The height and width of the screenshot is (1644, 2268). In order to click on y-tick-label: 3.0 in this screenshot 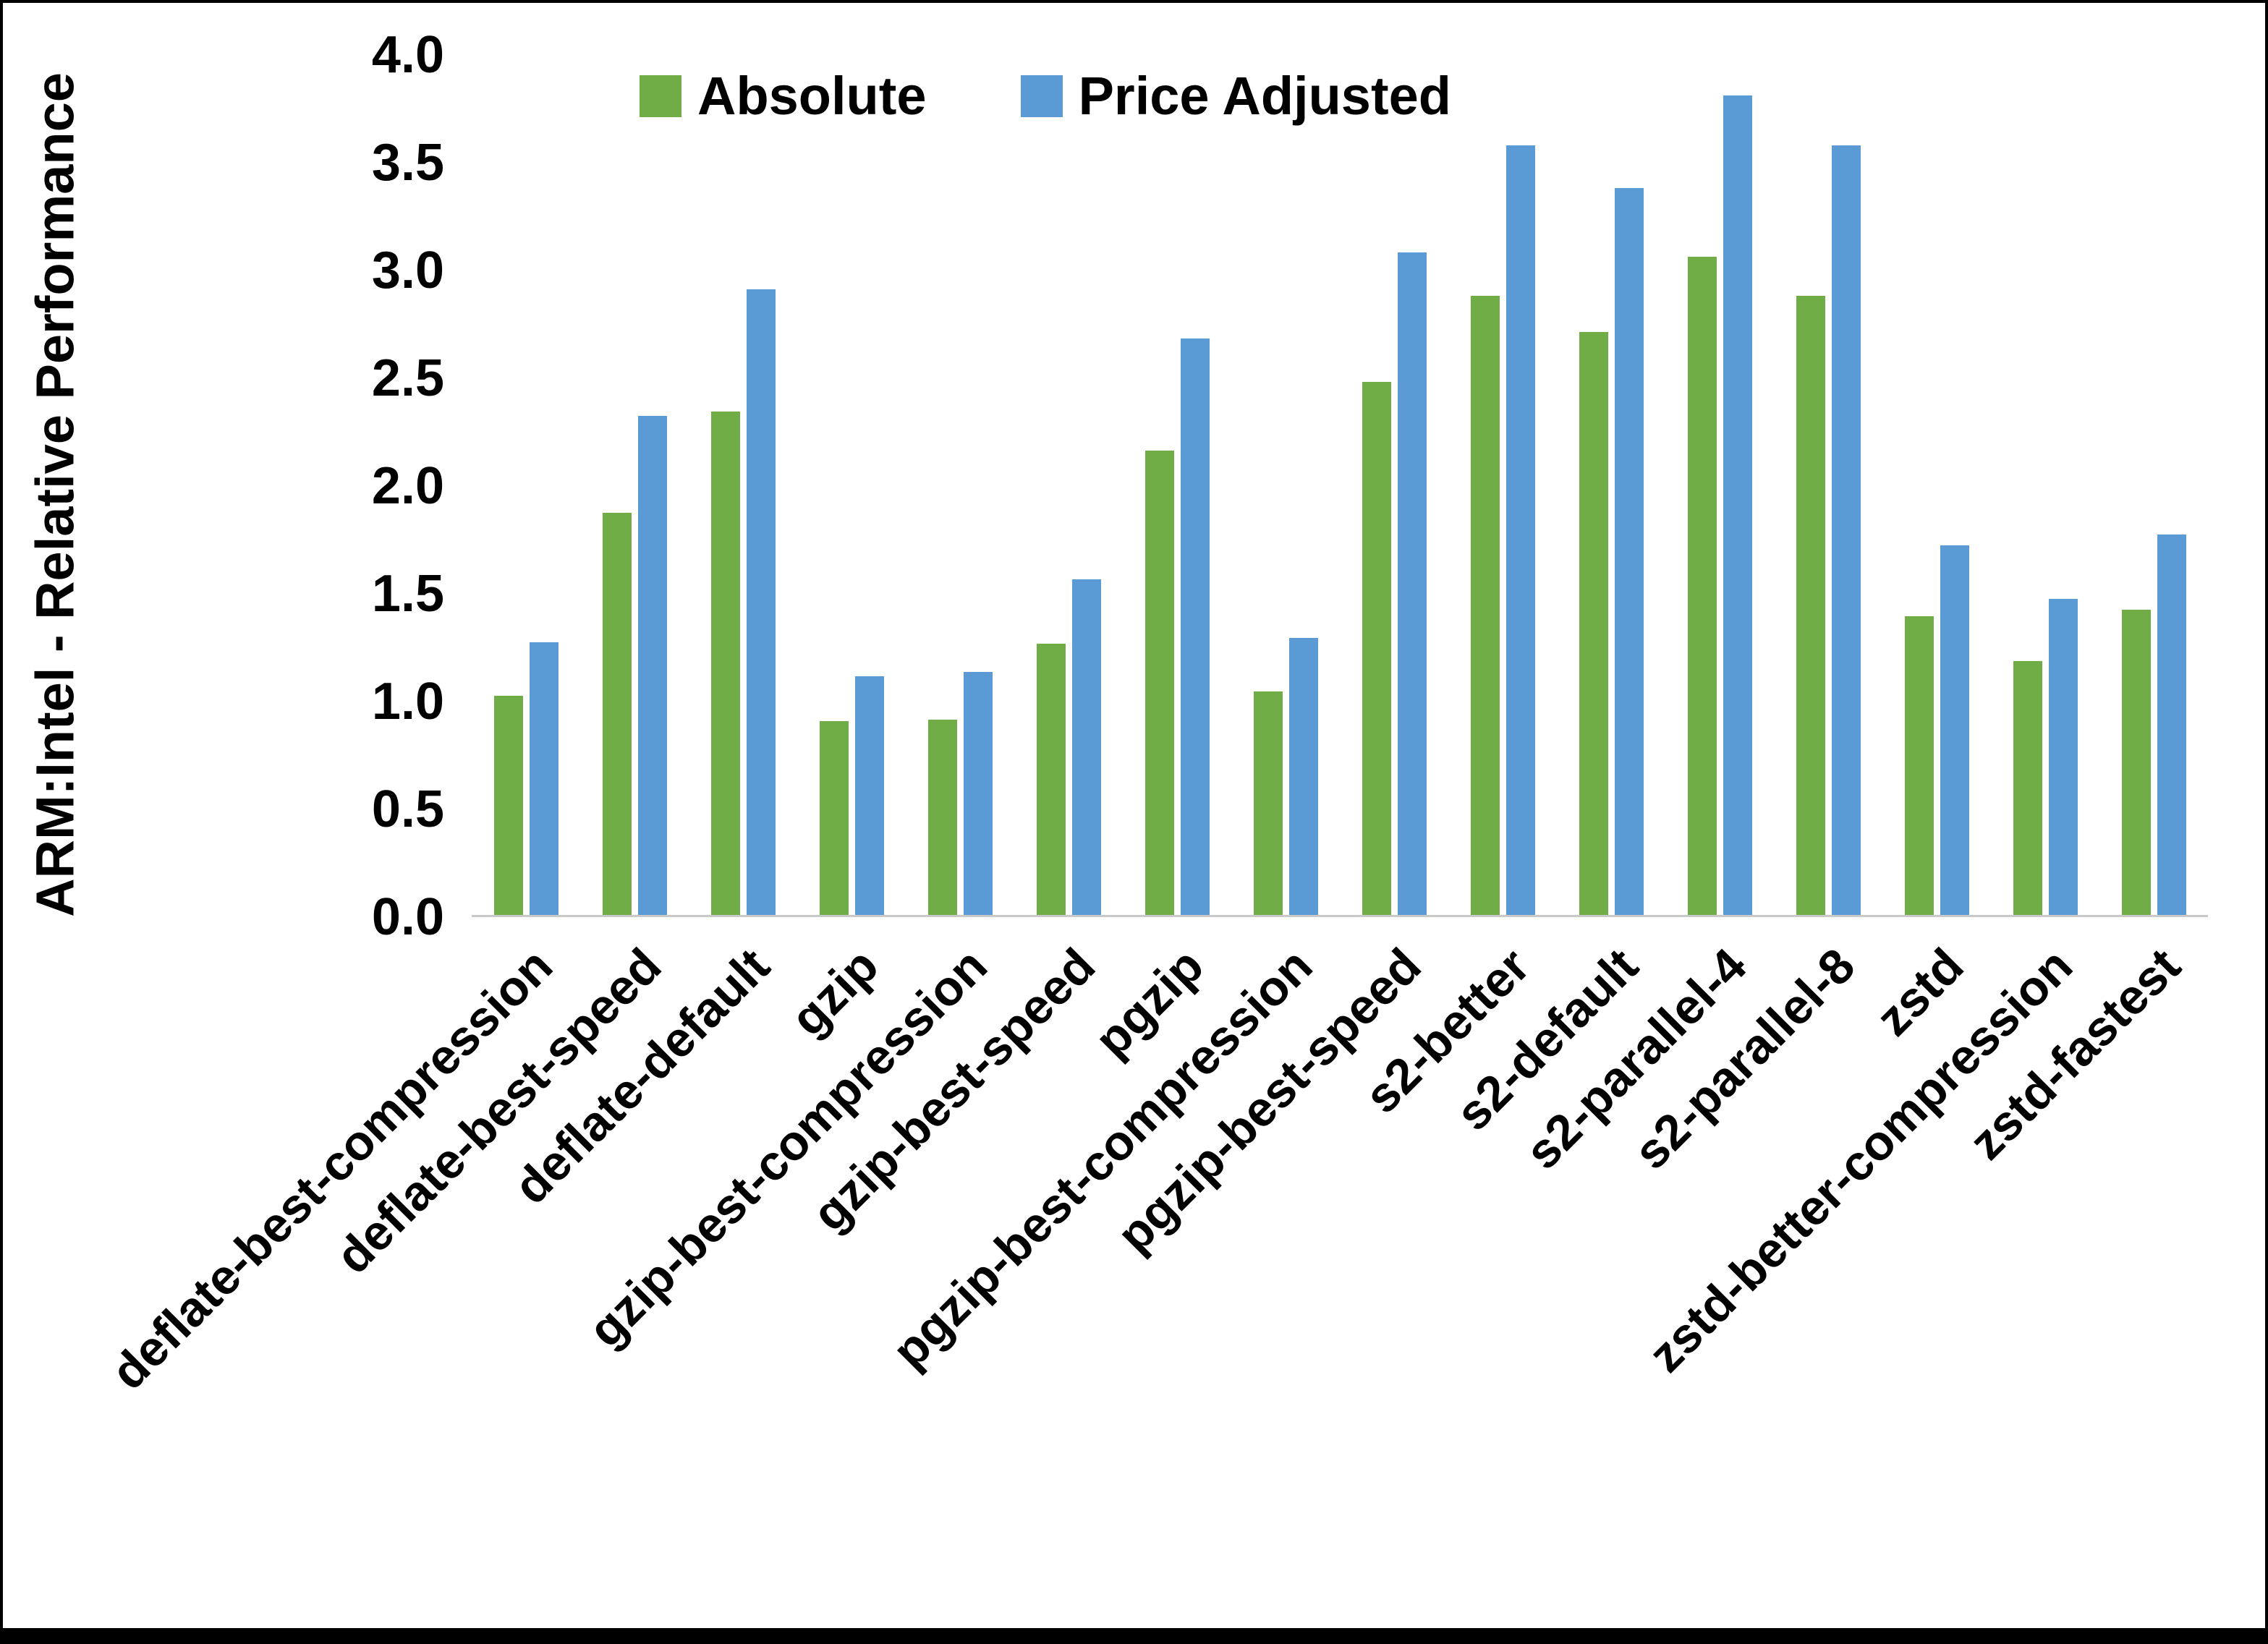, I will do `click(408, 270)`.